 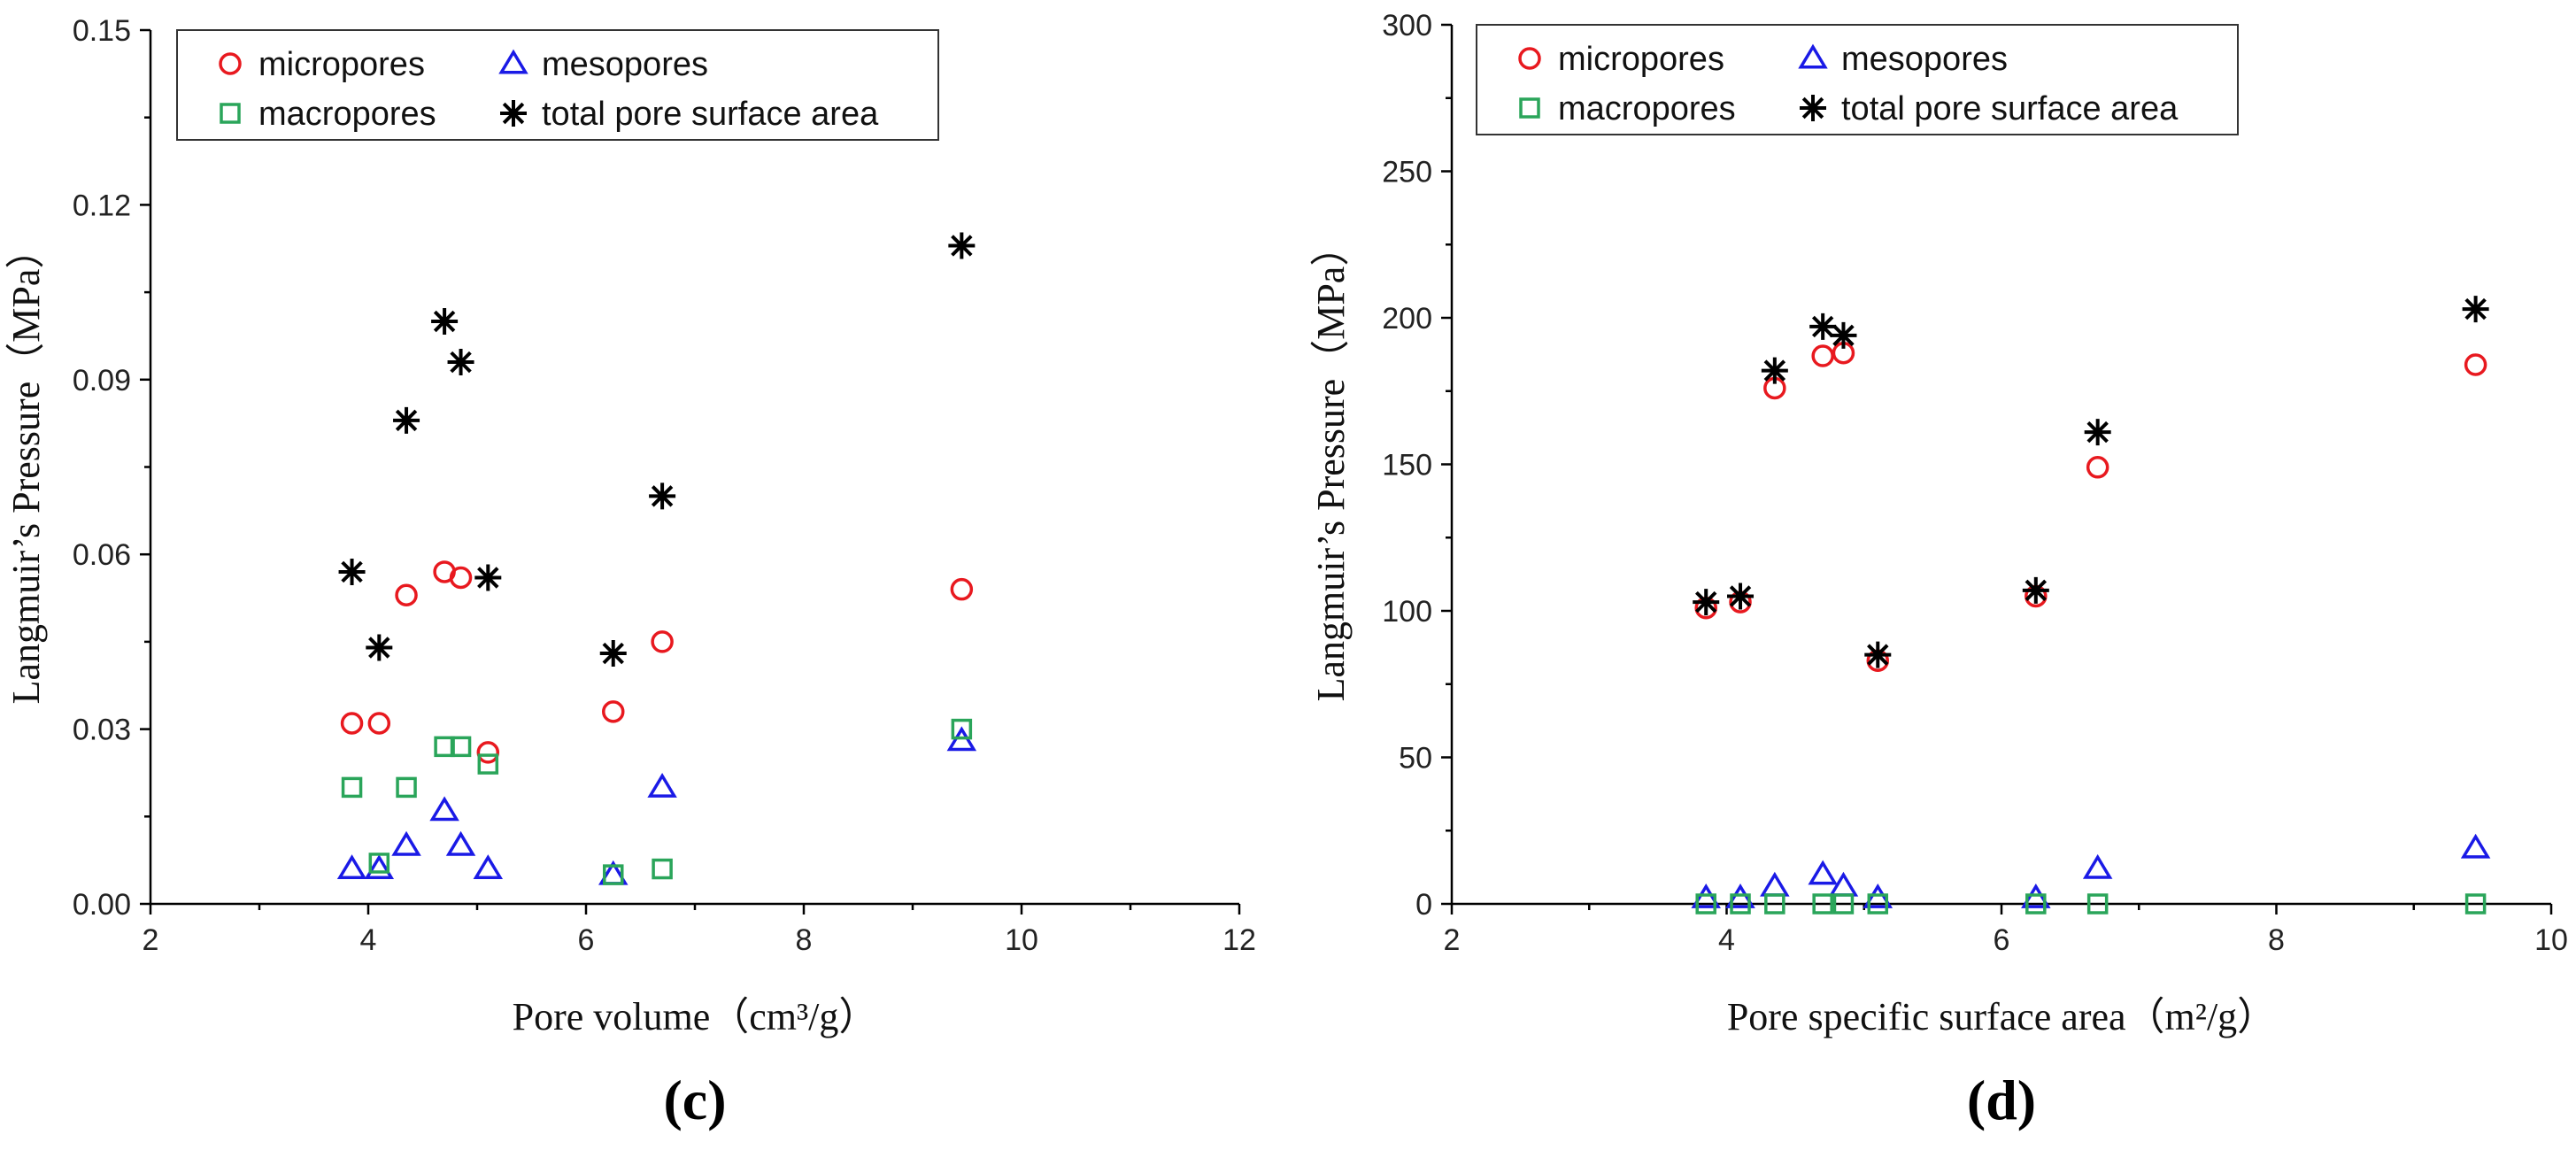 I want to click on x-axis-title: Pore specific surface area（m²/g）, so click(x=2001, y=1017).